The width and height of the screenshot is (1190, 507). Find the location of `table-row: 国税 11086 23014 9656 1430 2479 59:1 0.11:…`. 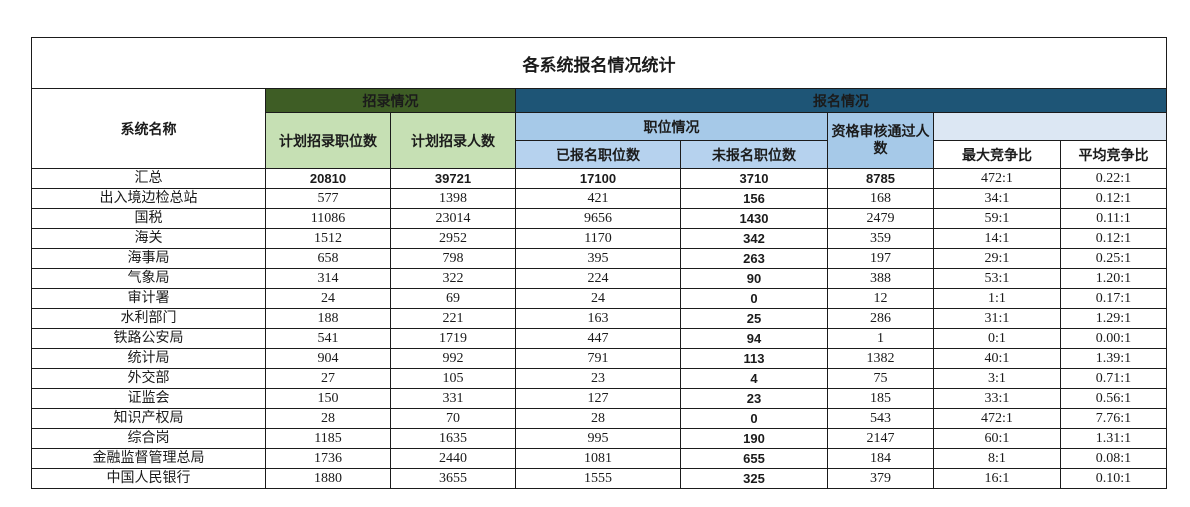

table-row: 国税 11086 23014 9656 1430 2479 59:1 0.11:… is located at coordinates (599, 218).